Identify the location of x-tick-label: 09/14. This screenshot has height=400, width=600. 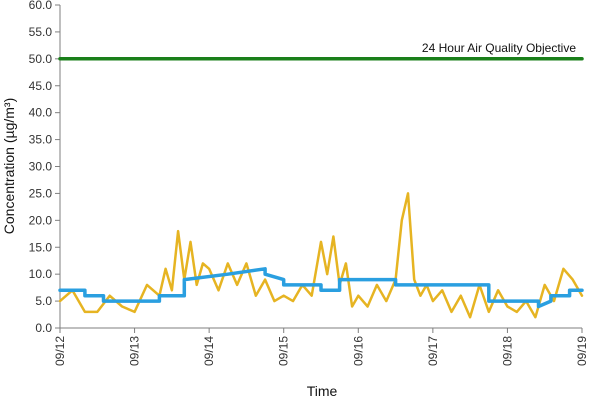
(209, 351).